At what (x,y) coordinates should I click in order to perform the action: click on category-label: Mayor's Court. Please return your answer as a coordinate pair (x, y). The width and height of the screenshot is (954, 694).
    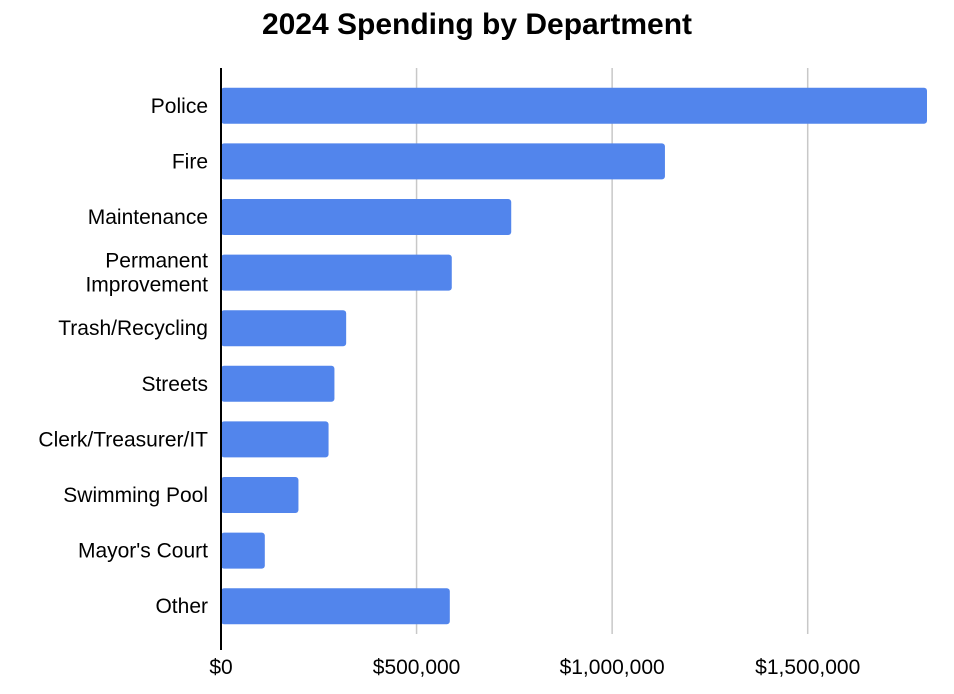
    Looking at the image, I should click on (143, 551).